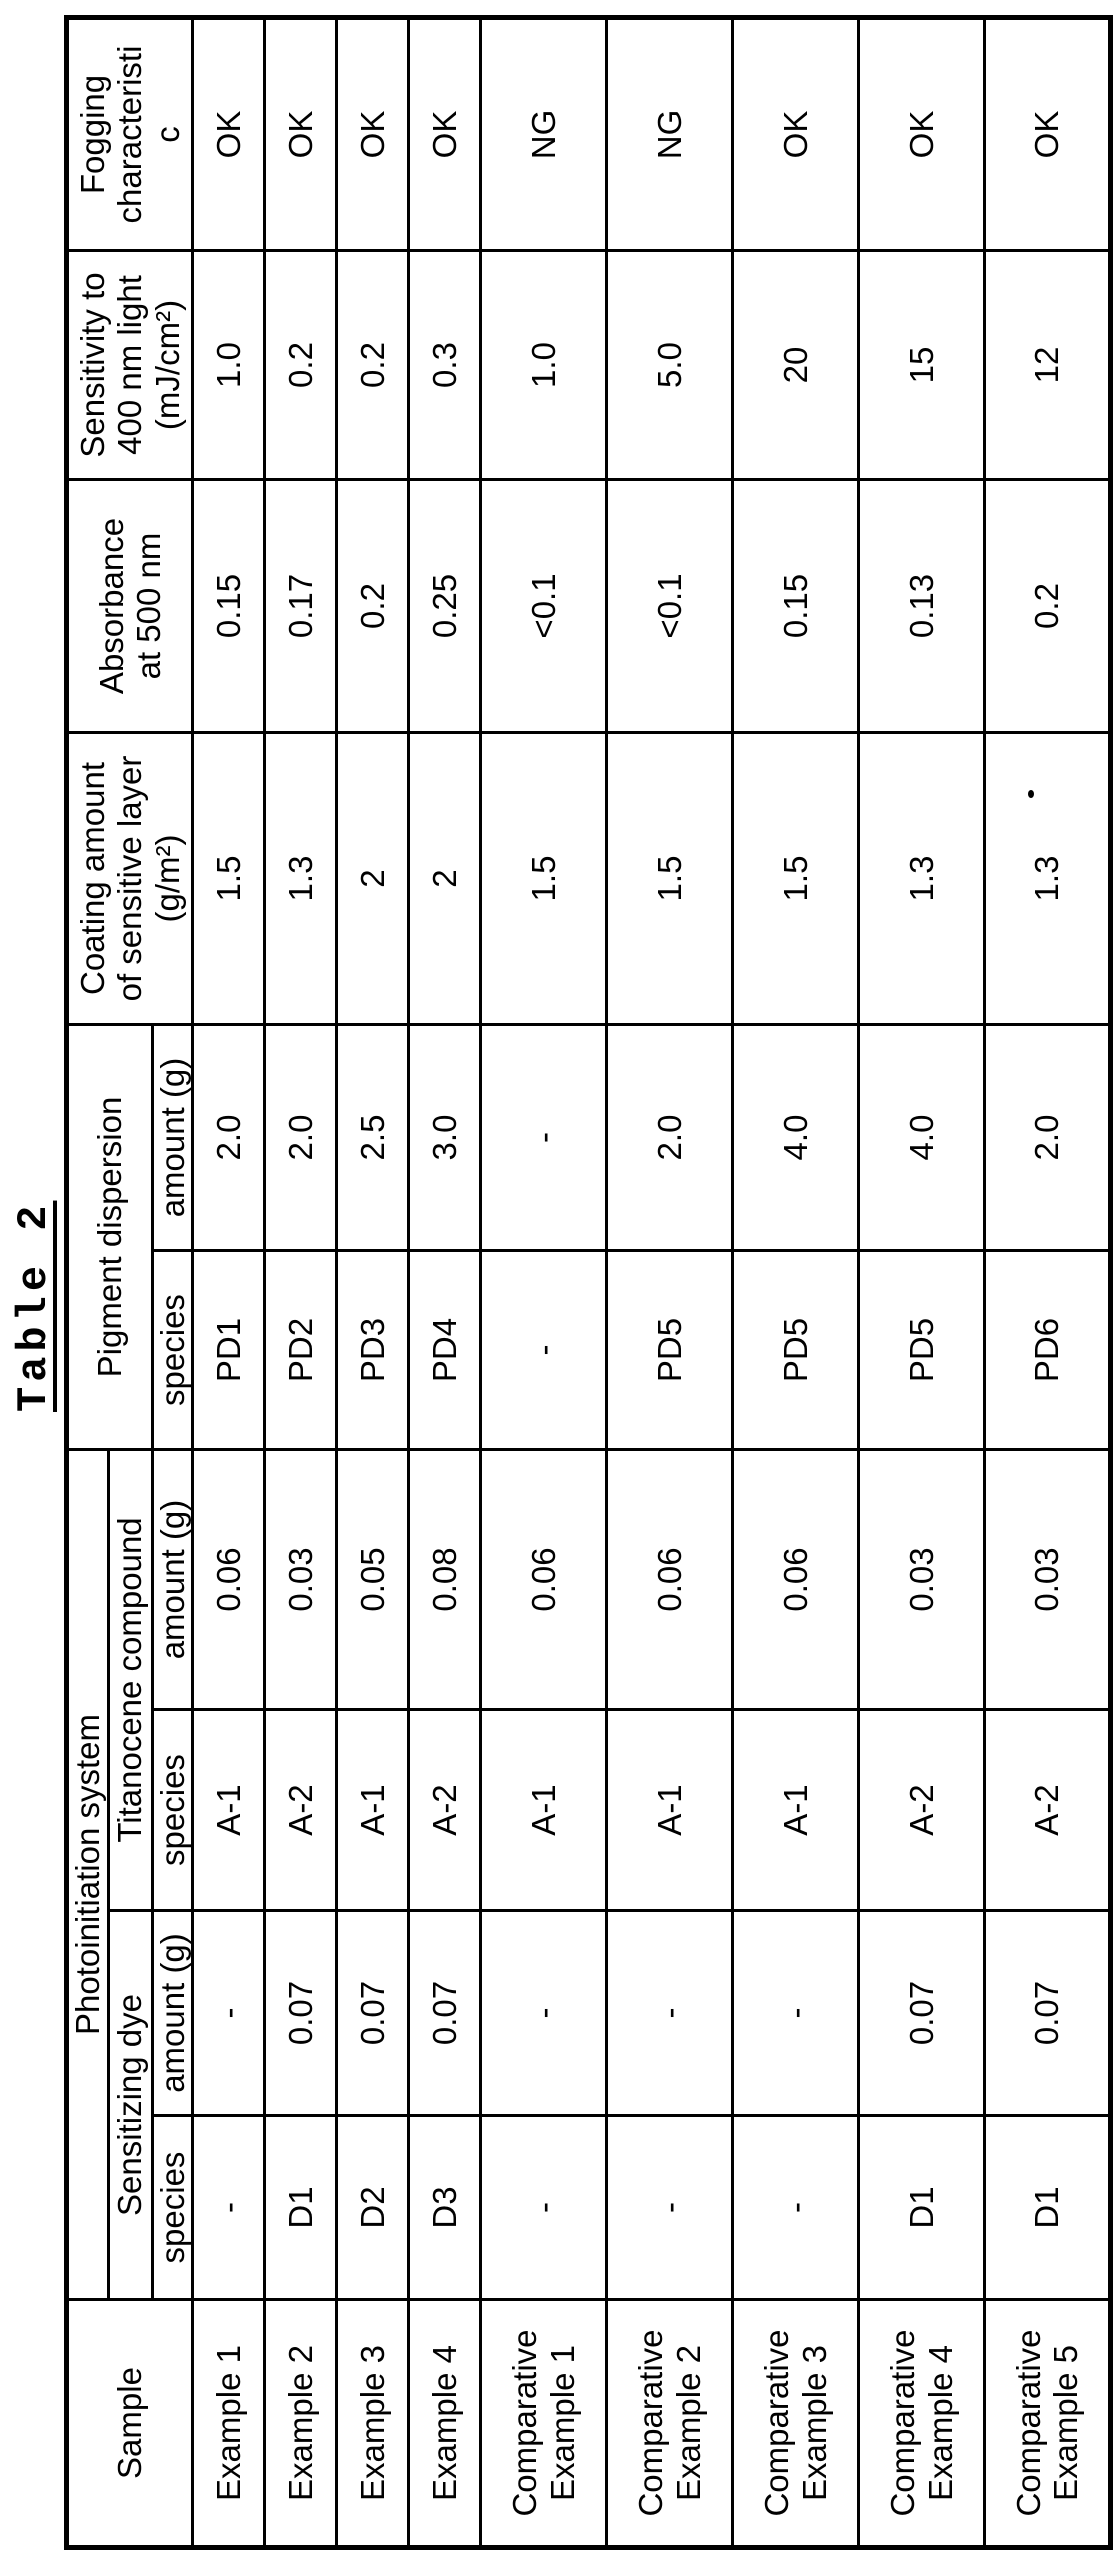 This screenshot has width=1120, height=2564. I want to click on cell-dye-species: D3, so click(444, 2207).